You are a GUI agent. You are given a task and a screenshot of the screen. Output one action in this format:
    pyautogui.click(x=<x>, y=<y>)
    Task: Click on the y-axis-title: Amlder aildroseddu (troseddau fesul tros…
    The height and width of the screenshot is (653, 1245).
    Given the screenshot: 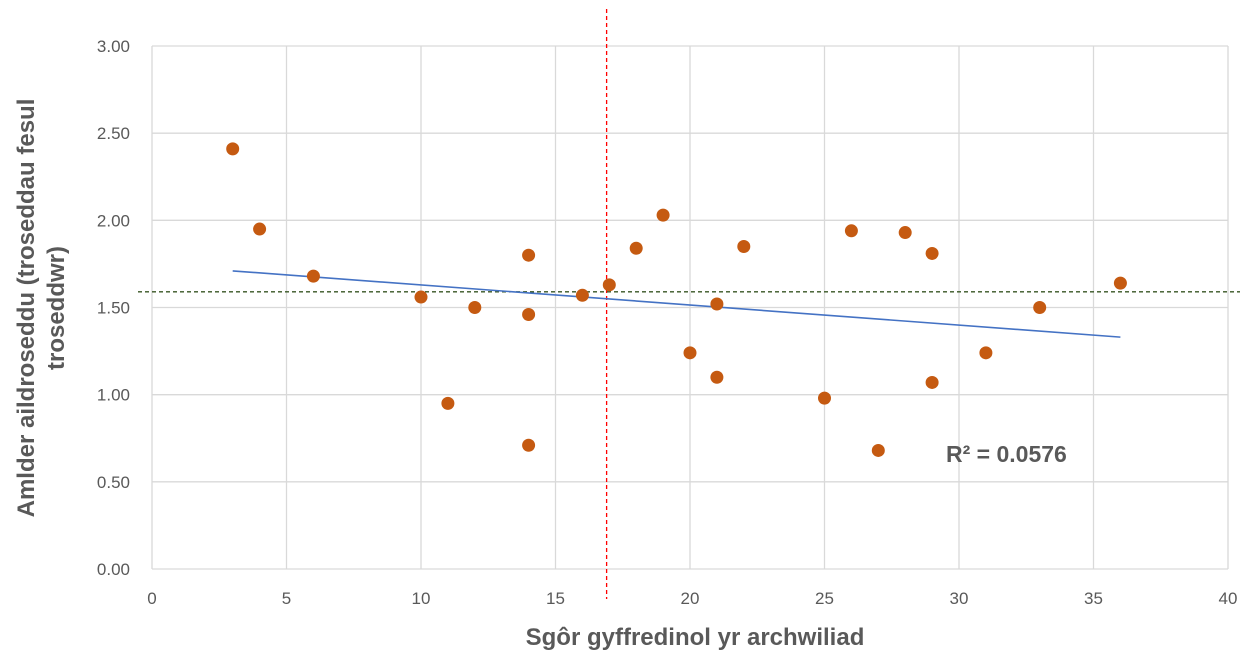 What is the action you would take?
    pyautogui.click(x=41, y=308)
    